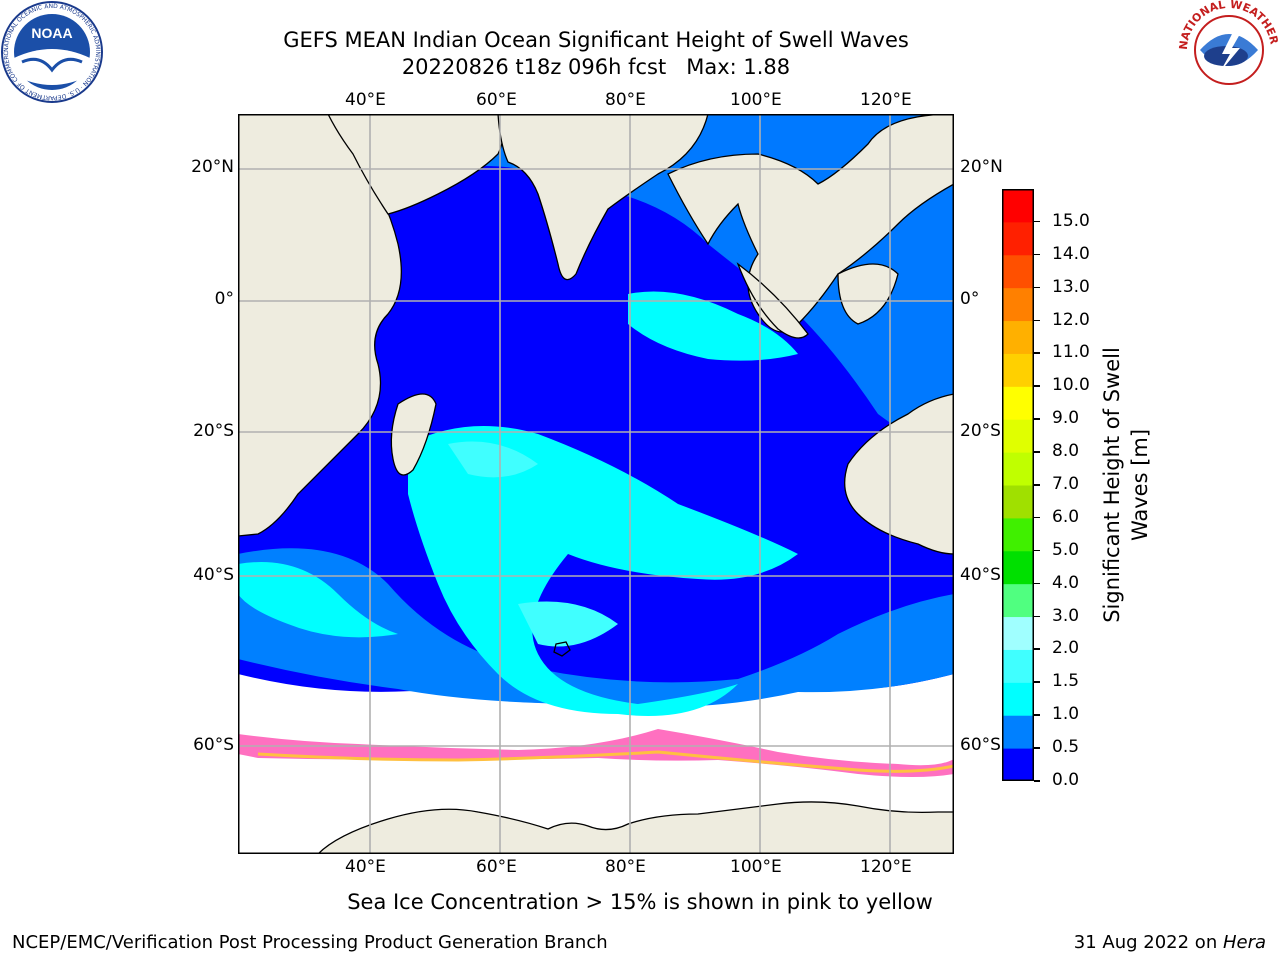  What do you see at coordinates (1071, 286) in the screenshot?
I see `colorbar-tick-label: 13.0` at bounding box center [1071, 286].